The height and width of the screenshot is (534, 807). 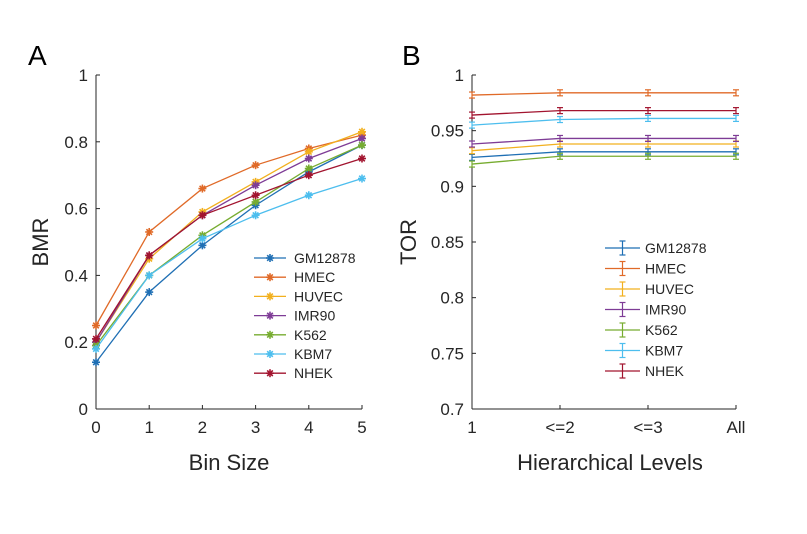 What do you see at coordinates (604, 154) in the screenshot?
I see `series-gm12878` at bounding box center [604, 154].